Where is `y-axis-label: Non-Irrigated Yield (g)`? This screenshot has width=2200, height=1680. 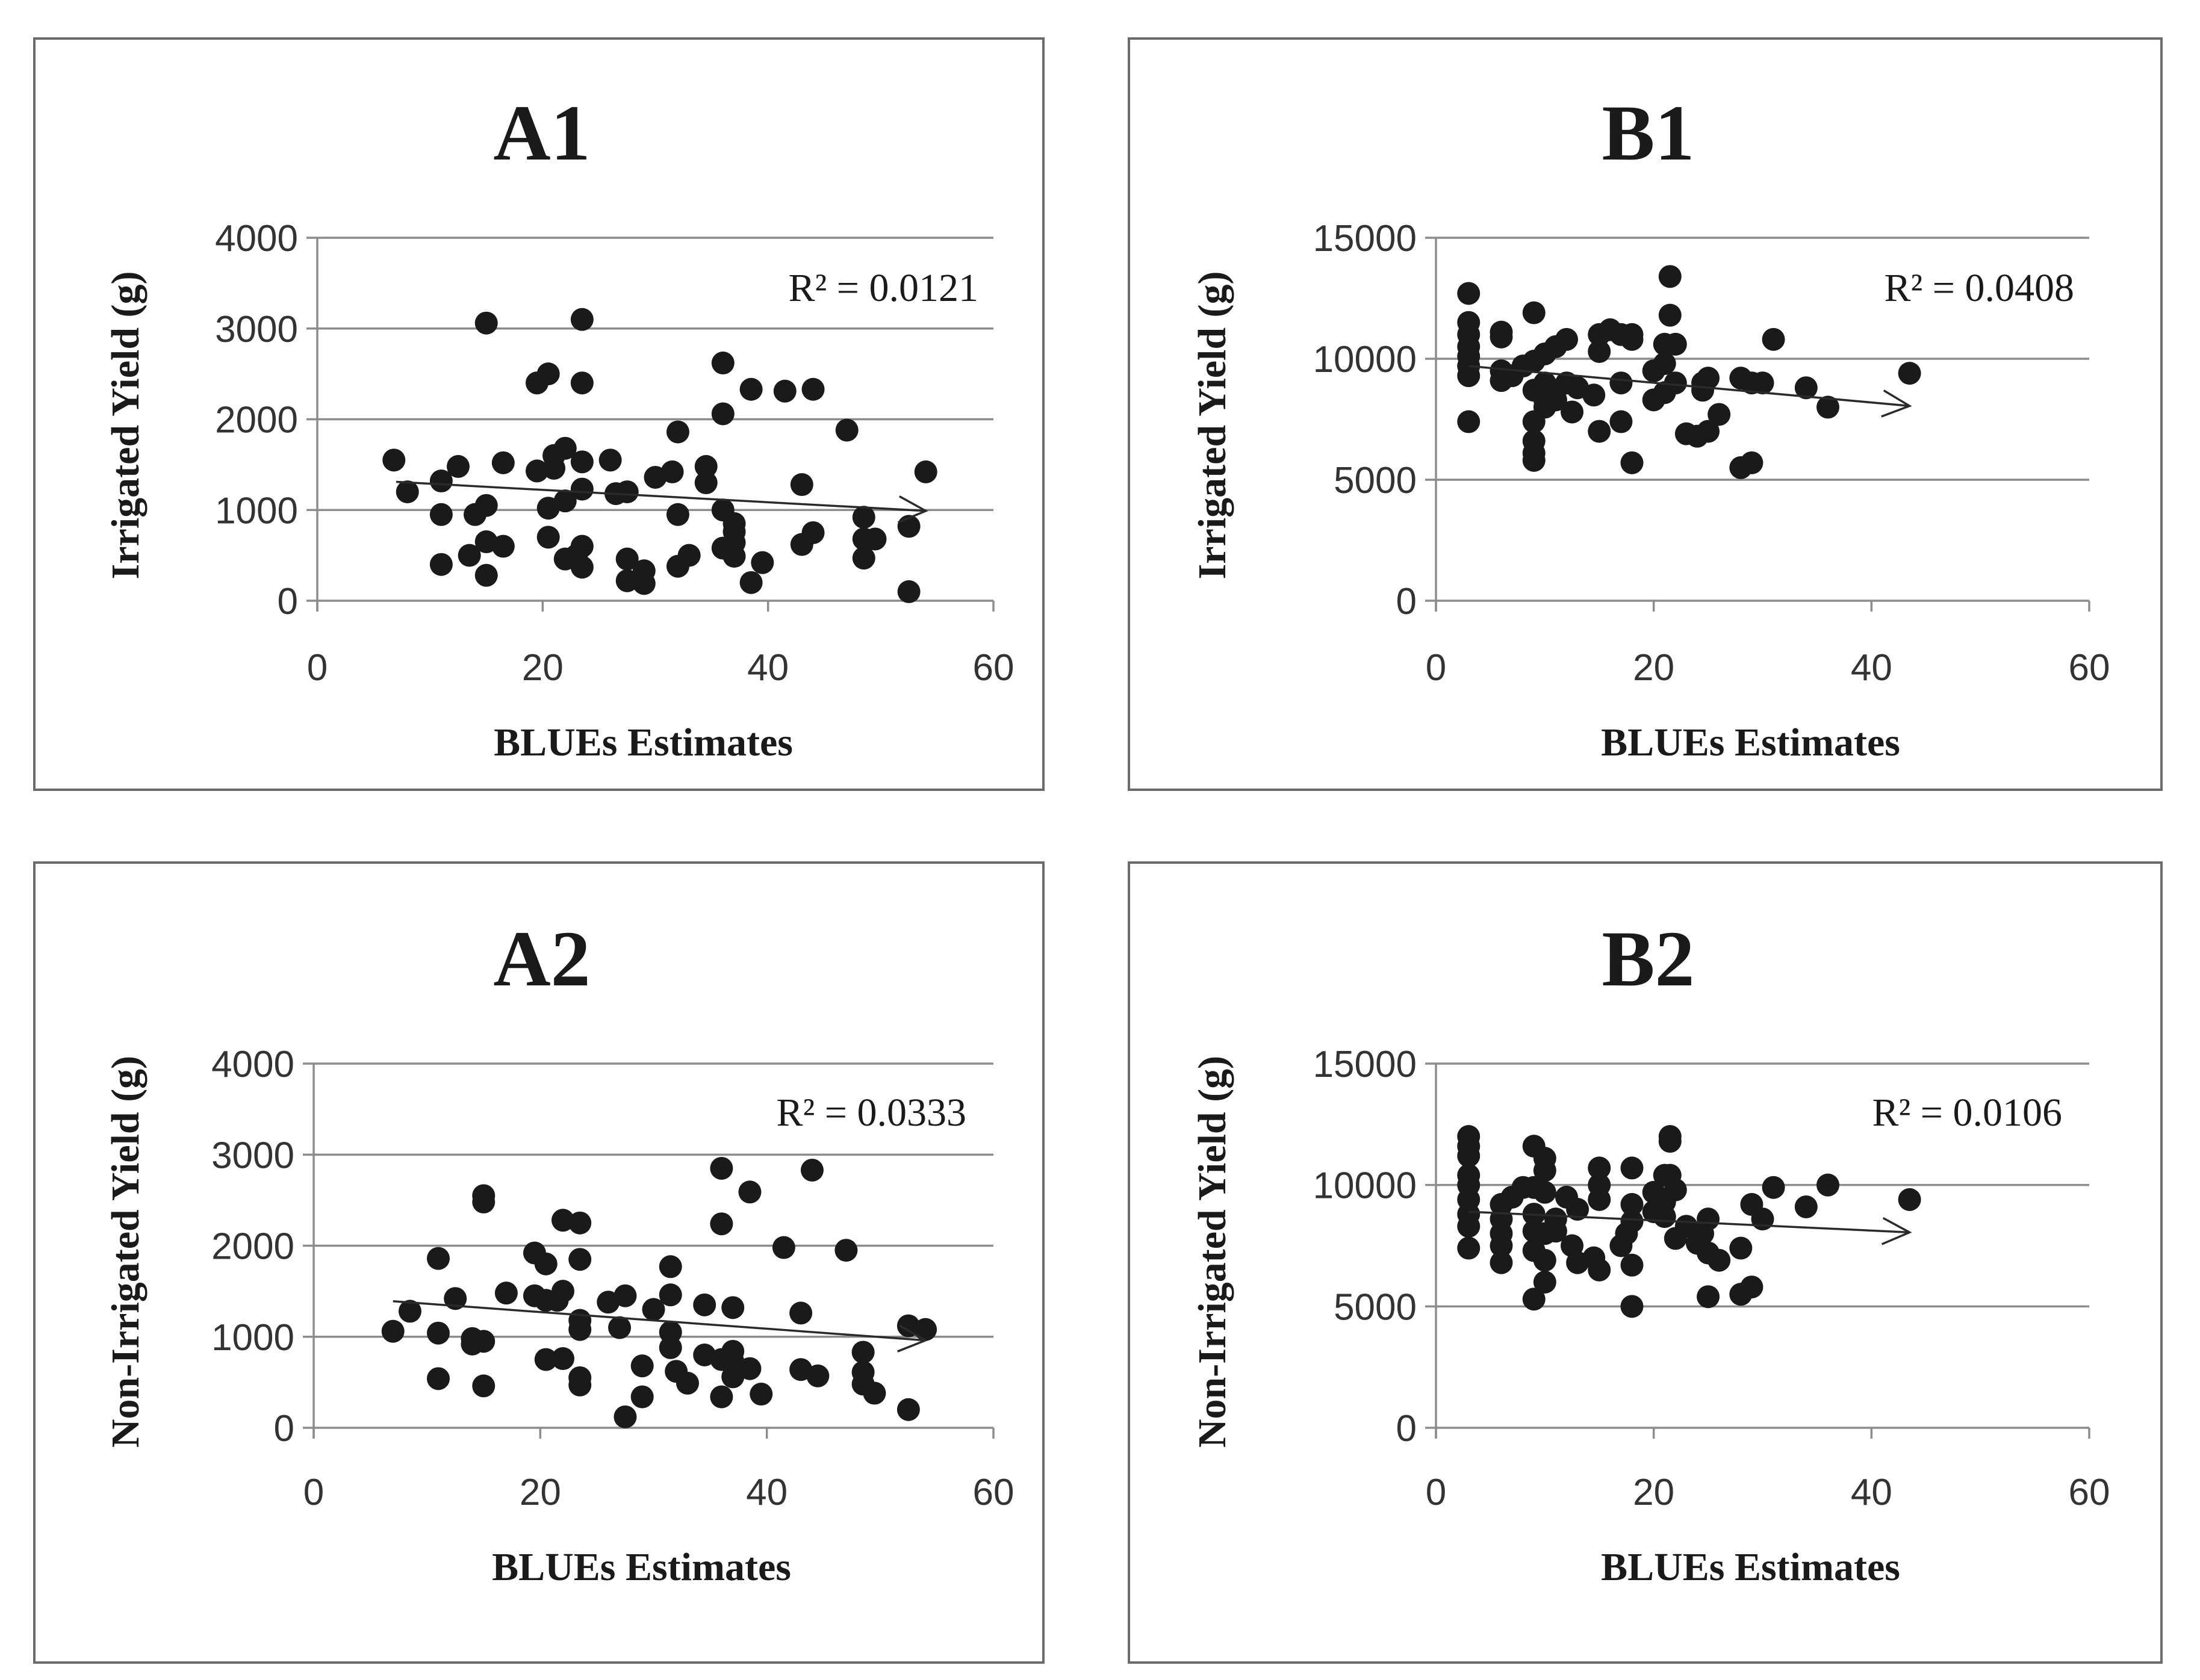
y-axis-label: Non-Irrigated Yield (g) is located at coordinates (1212, 1252).